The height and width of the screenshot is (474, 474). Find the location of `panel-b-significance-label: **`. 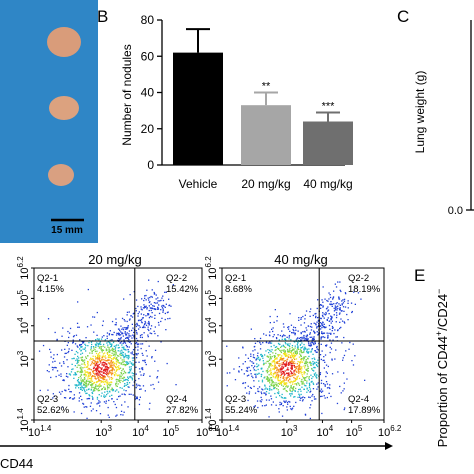

panel-b-significance-label: ** is located at coordinates (266, 87).